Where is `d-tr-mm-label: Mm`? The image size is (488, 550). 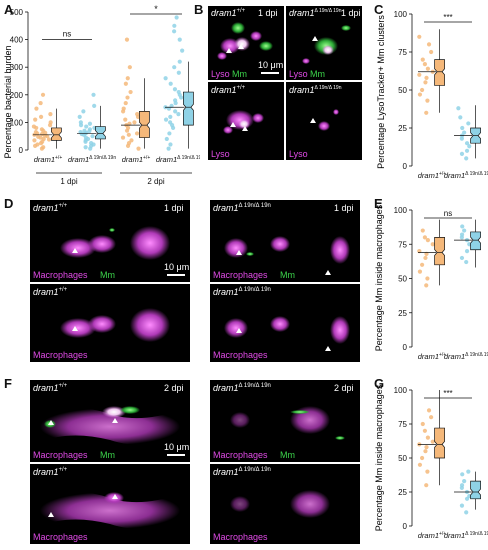 d-tr-mm-label: Mm is located at coordinates (287, 275).